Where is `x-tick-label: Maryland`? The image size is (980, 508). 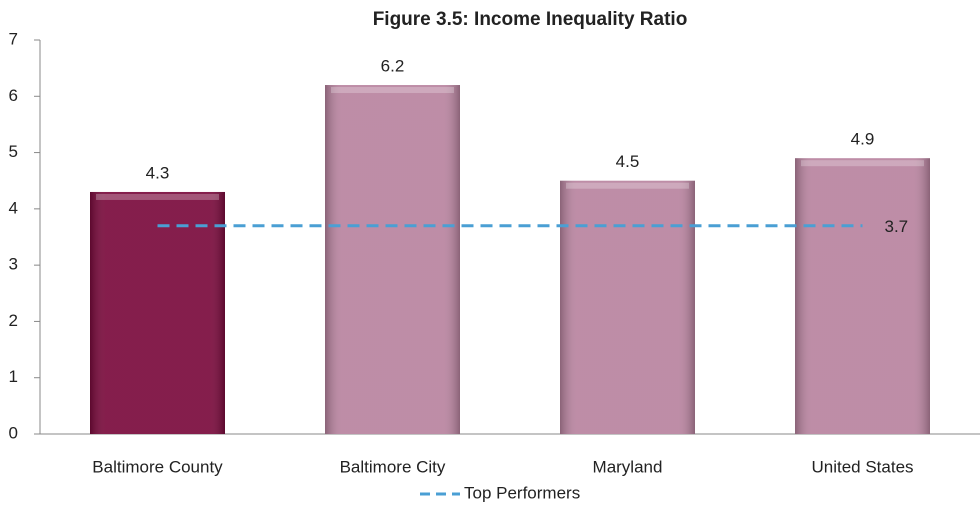
x-tick-label: Maryland is located at coordinates (628, 466).